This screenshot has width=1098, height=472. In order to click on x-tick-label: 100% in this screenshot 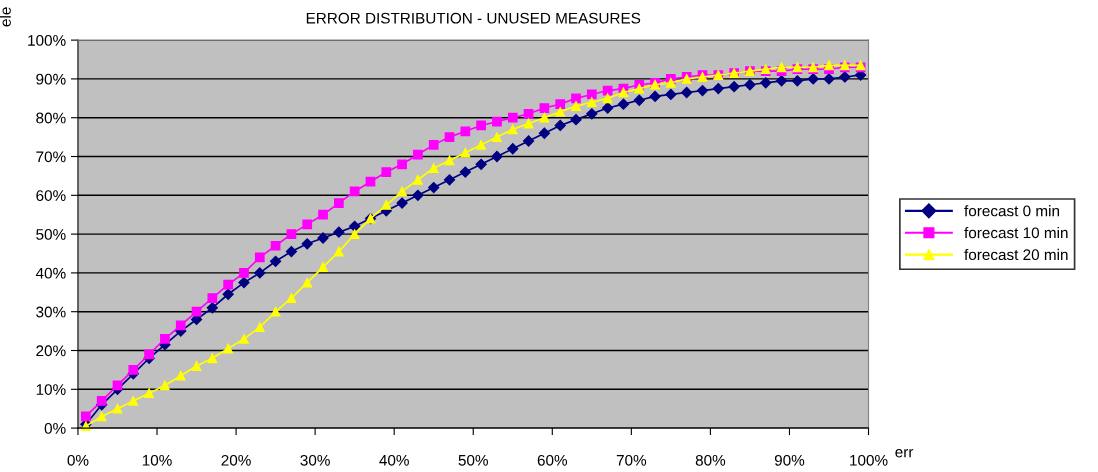, I will do `click(869, 460)`.